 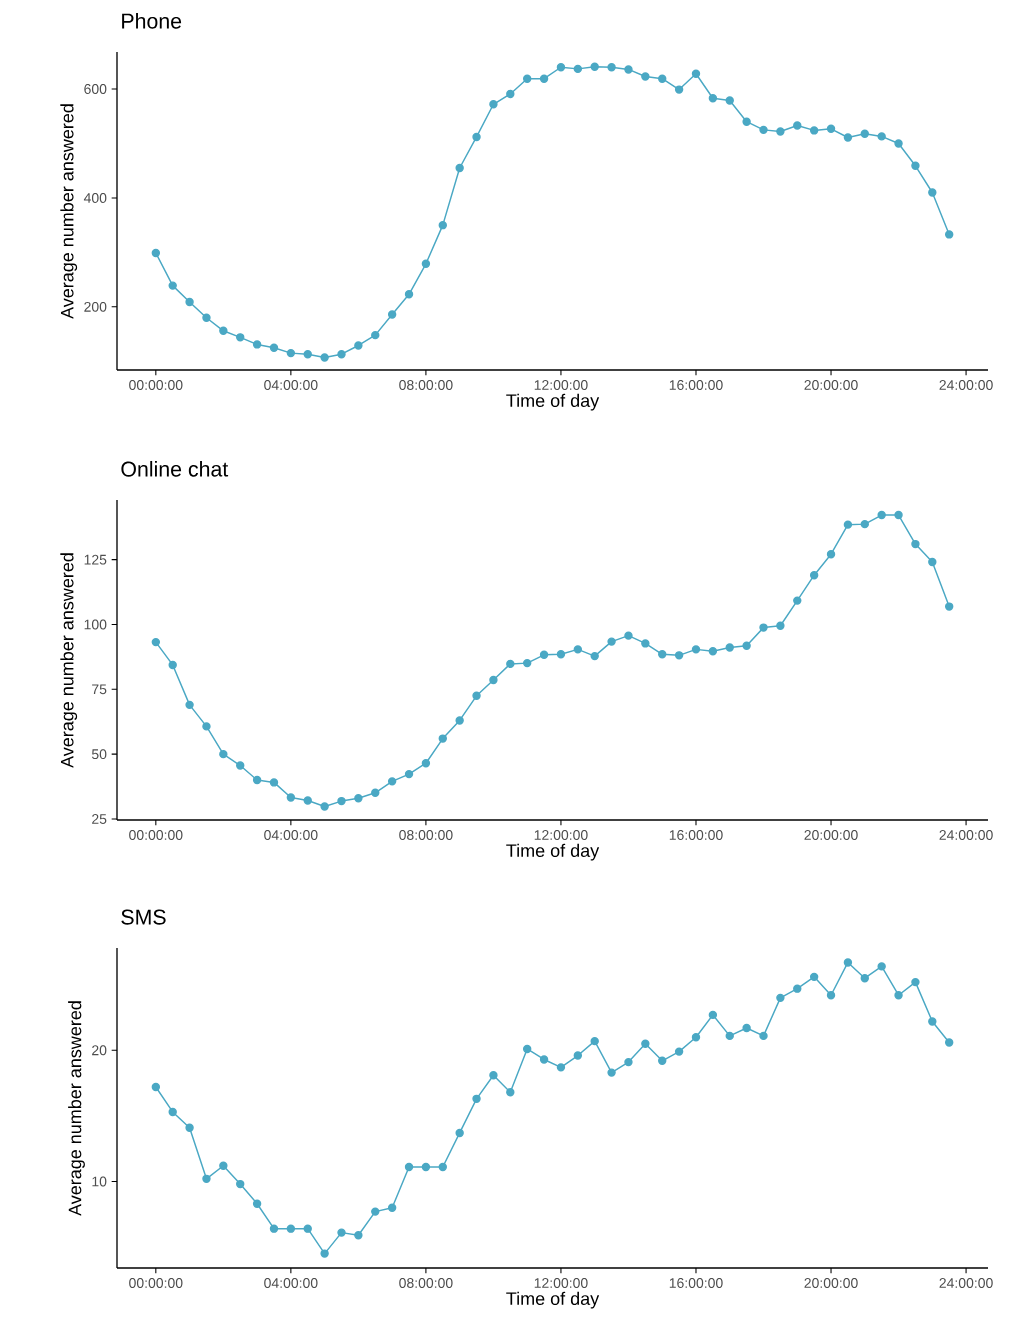 I want to click on y-tick-label: 10, so click(x=99, y=1181).